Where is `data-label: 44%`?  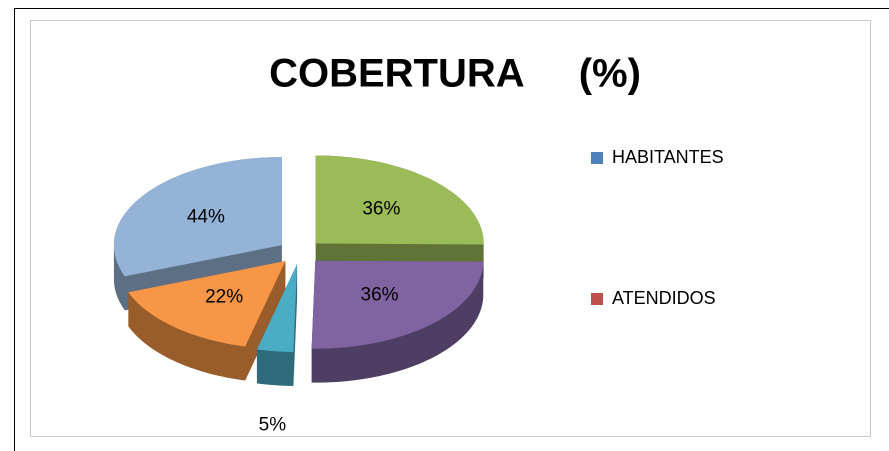
data-label: 44% is located at coordinates (206, 217).